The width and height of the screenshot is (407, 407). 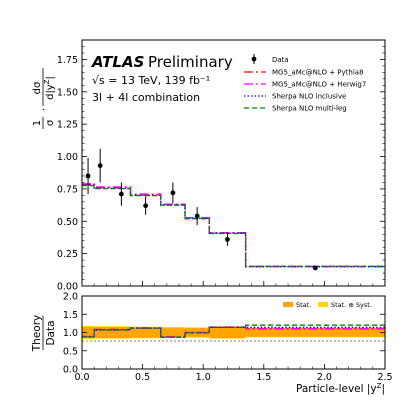 I want to click on y-tick-label-top: 0.50, so click(x=67, y=222).